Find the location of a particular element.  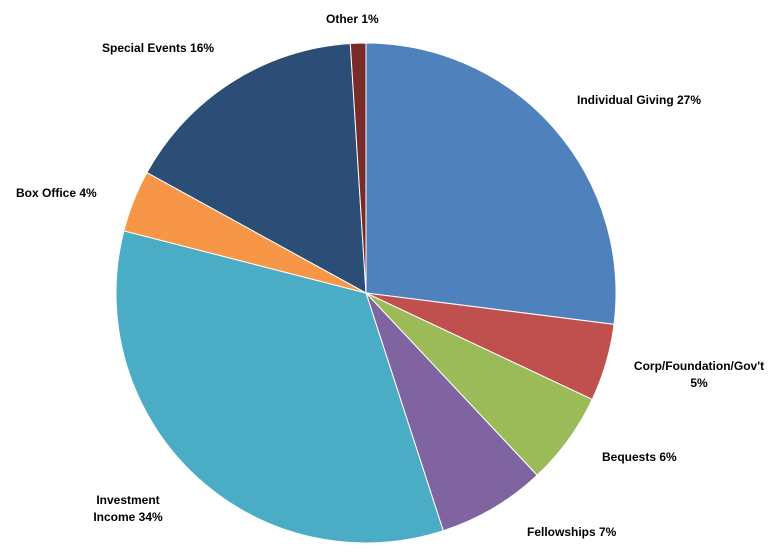

data-label-box-office: Box Office 4% is located at coordinates (56, 193).